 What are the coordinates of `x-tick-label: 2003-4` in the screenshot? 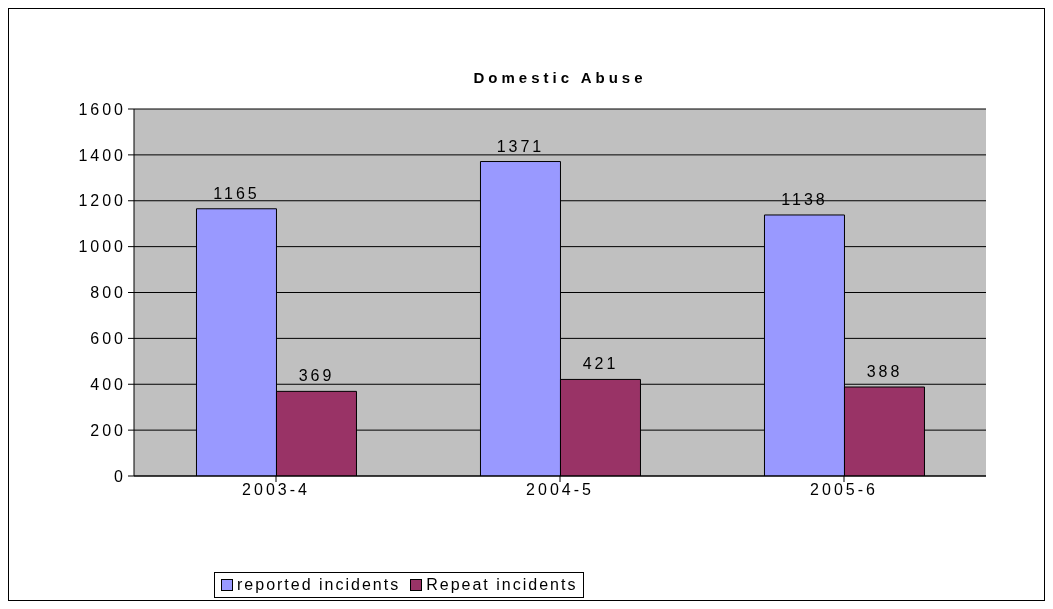 It's located at (276, 490).